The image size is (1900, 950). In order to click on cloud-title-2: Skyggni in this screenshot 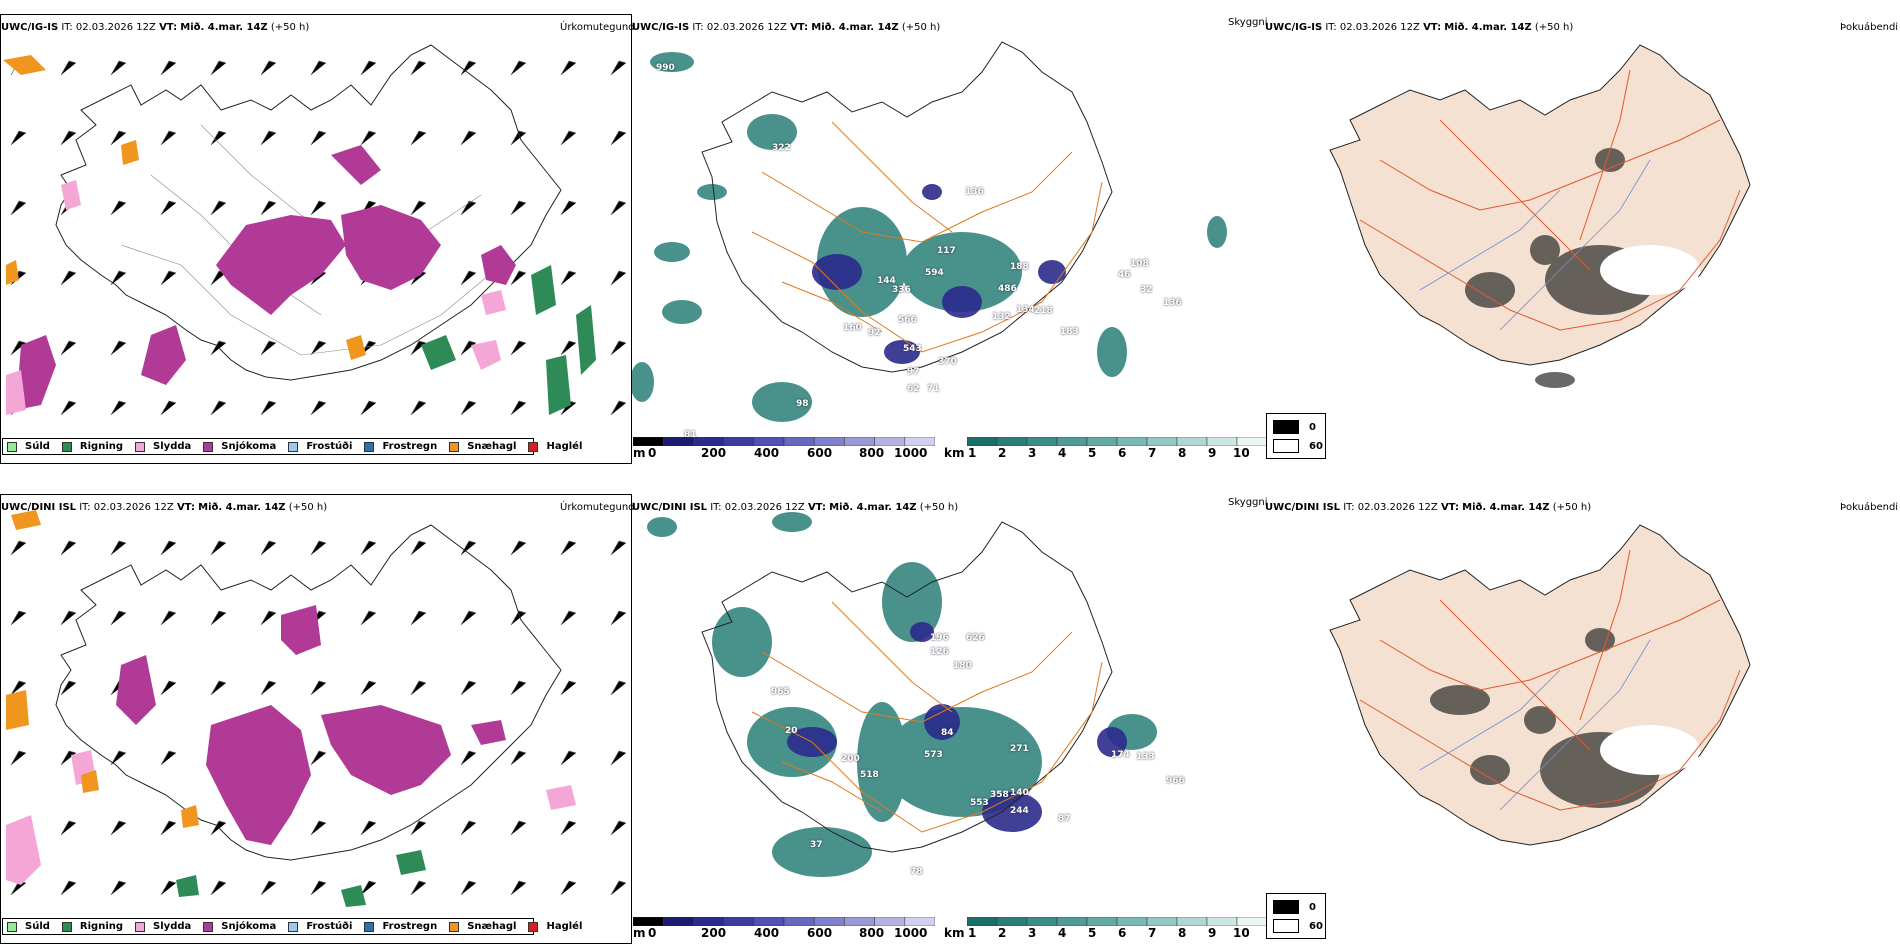, I will do `click(1248, 502)`.